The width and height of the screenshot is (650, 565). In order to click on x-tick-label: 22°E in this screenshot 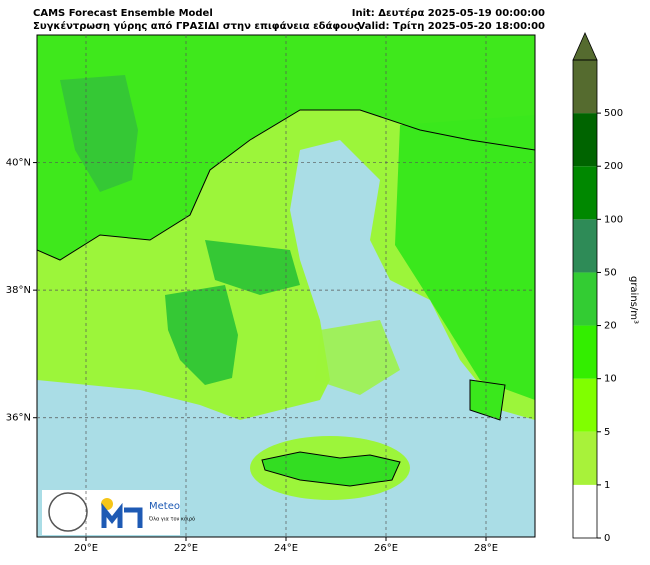, I will do `click(186, 548)`.